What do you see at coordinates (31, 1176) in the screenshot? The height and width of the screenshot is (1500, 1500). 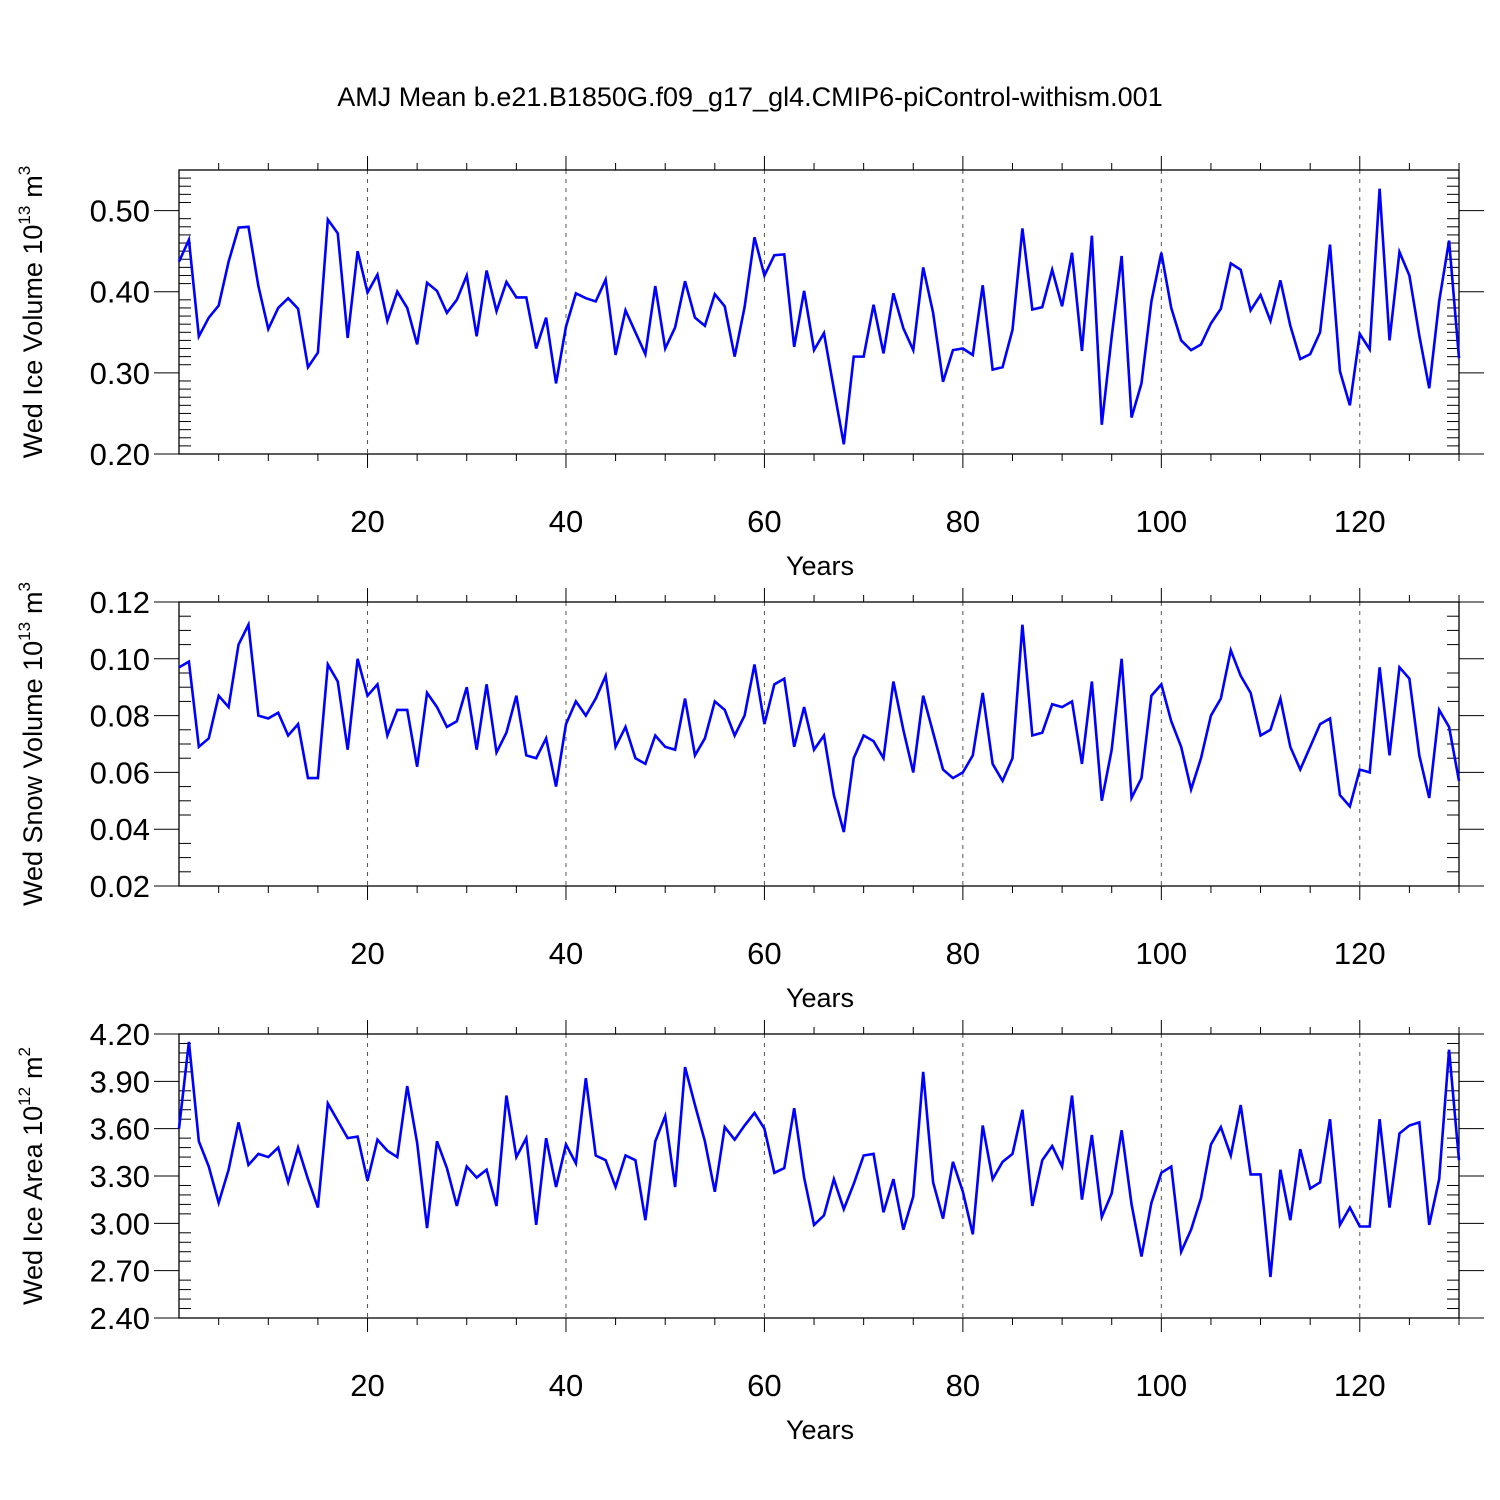 I see `y-axis-label: Wed Ice Area 1012m2` at bounding box center [31, 1176].